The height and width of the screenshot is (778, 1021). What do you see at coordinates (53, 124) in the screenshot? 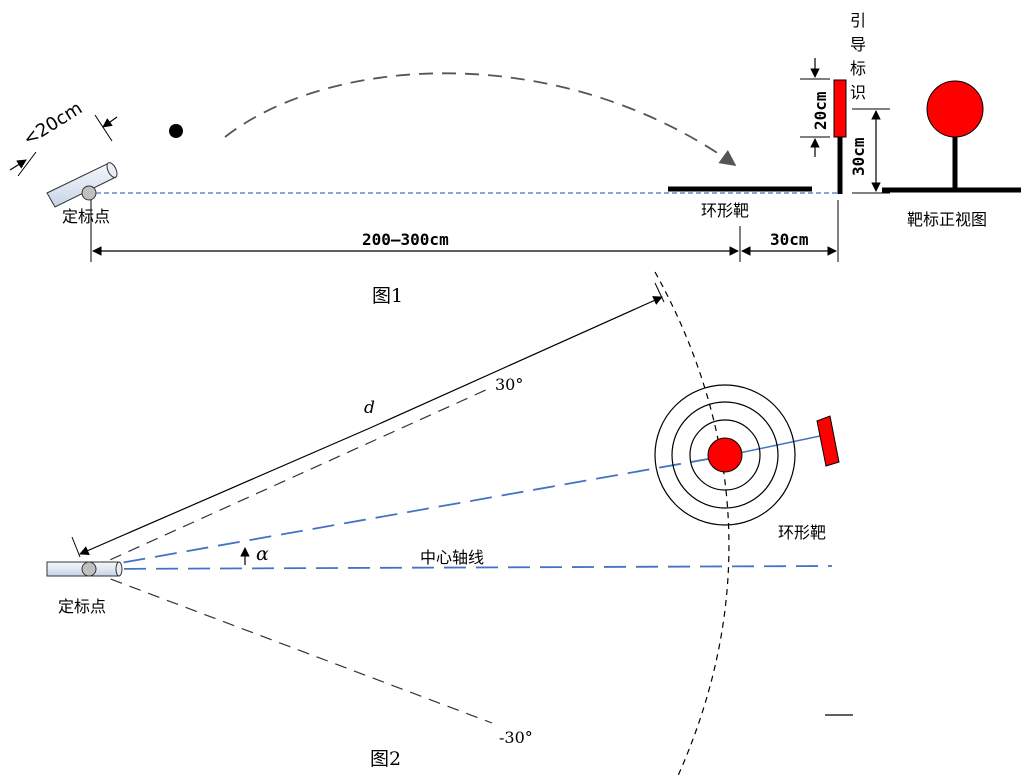
I see `angle-limit-label: <20cm` at bounding box center [53, 124].